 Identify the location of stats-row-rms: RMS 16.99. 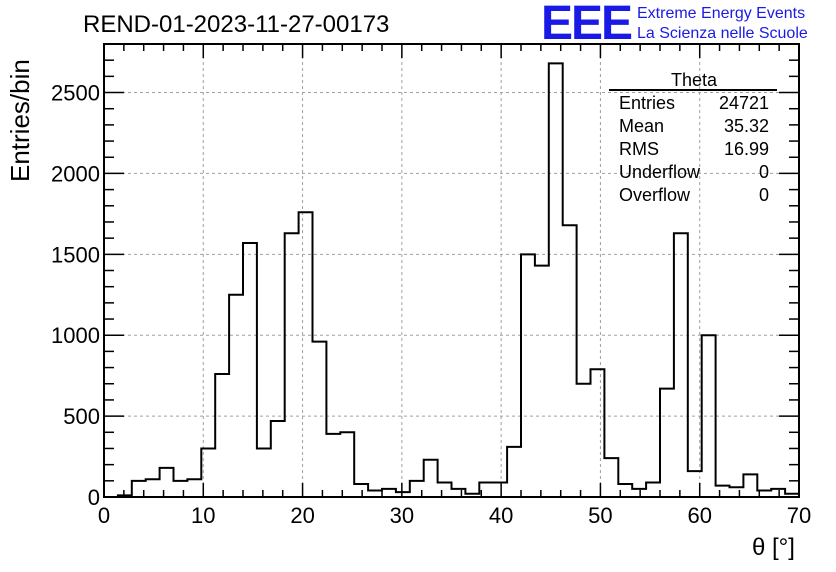
(694, 149).